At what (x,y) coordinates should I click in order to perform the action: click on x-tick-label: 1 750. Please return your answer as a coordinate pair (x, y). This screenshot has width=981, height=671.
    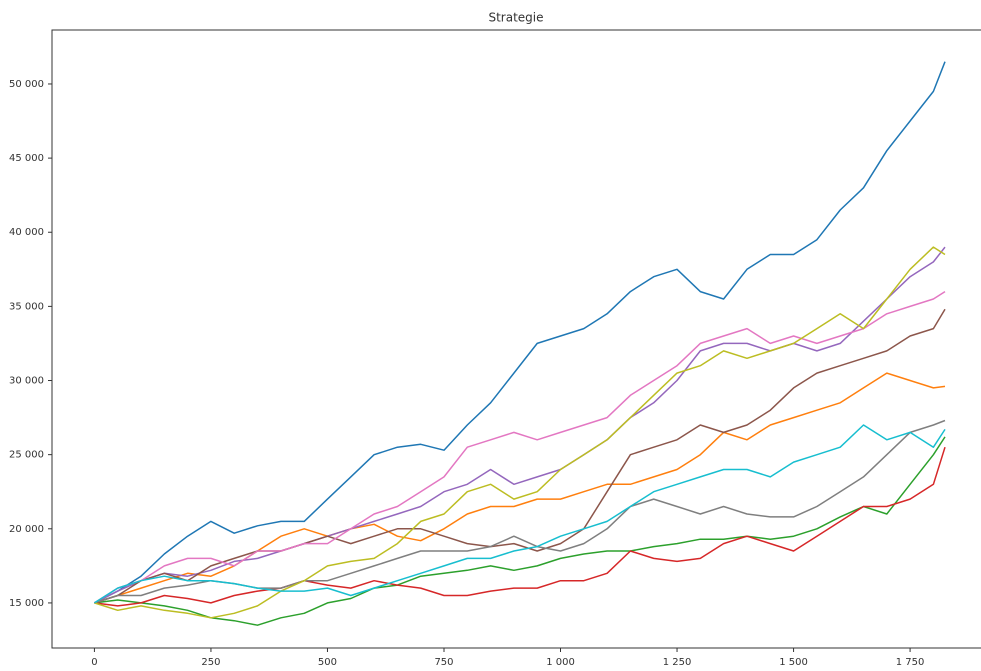
    Looking at the image, I should click on (910, 662).